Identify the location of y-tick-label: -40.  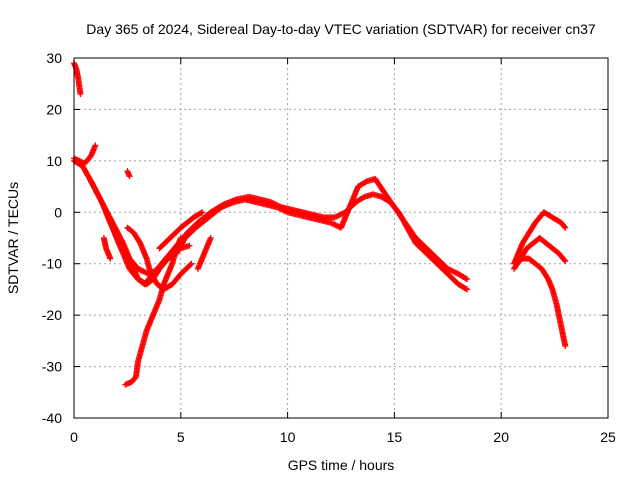
(52, 418).